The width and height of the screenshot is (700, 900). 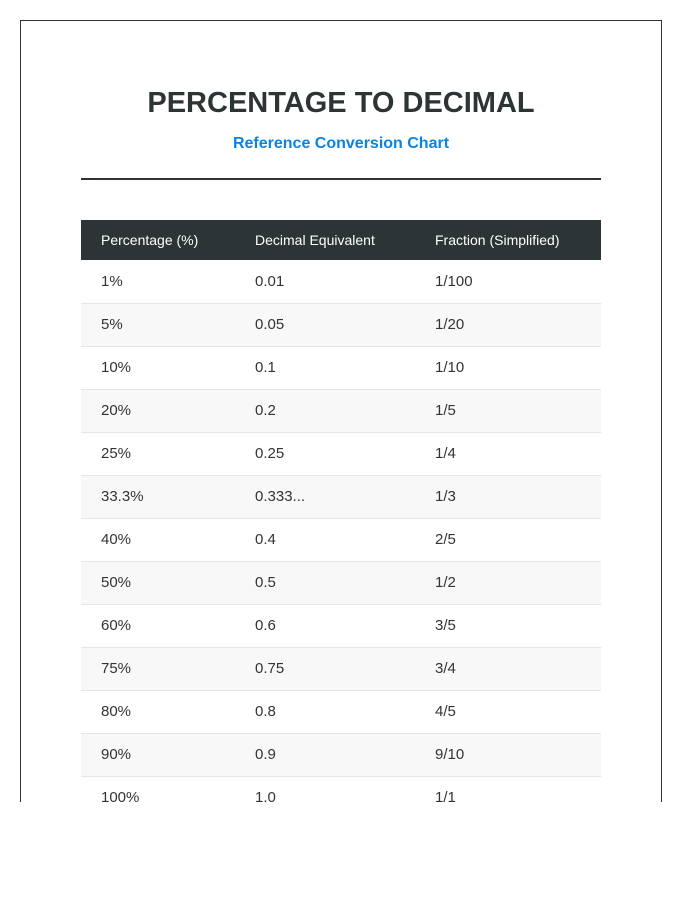 I want to click on cell-percentage: 90%, so click(x=116, y=754).